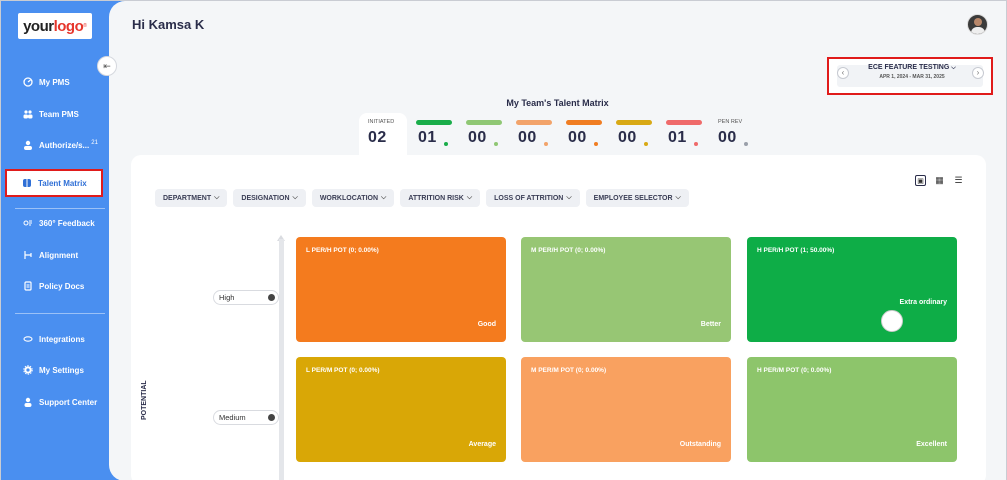 This screenshot has height=480, width=1007. I want to click on stage-mustard: 00, so click(633, 134).